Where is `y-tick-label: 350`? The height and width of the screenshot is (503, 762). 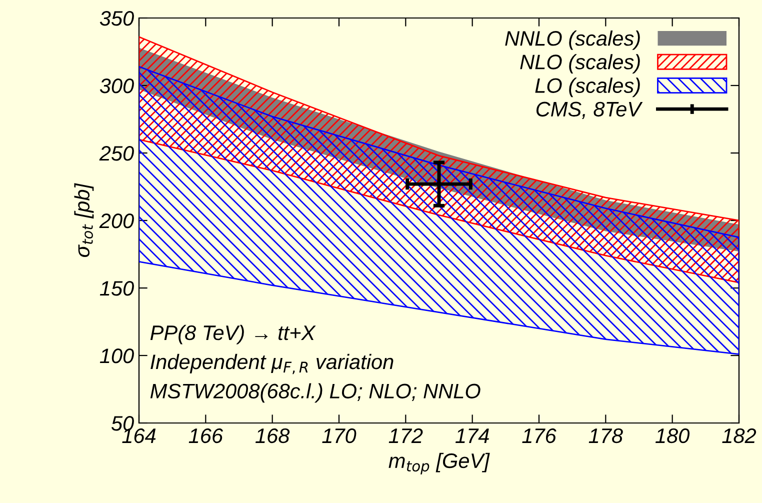
y-tick-label: 350 is located at coordinates (117, 18).